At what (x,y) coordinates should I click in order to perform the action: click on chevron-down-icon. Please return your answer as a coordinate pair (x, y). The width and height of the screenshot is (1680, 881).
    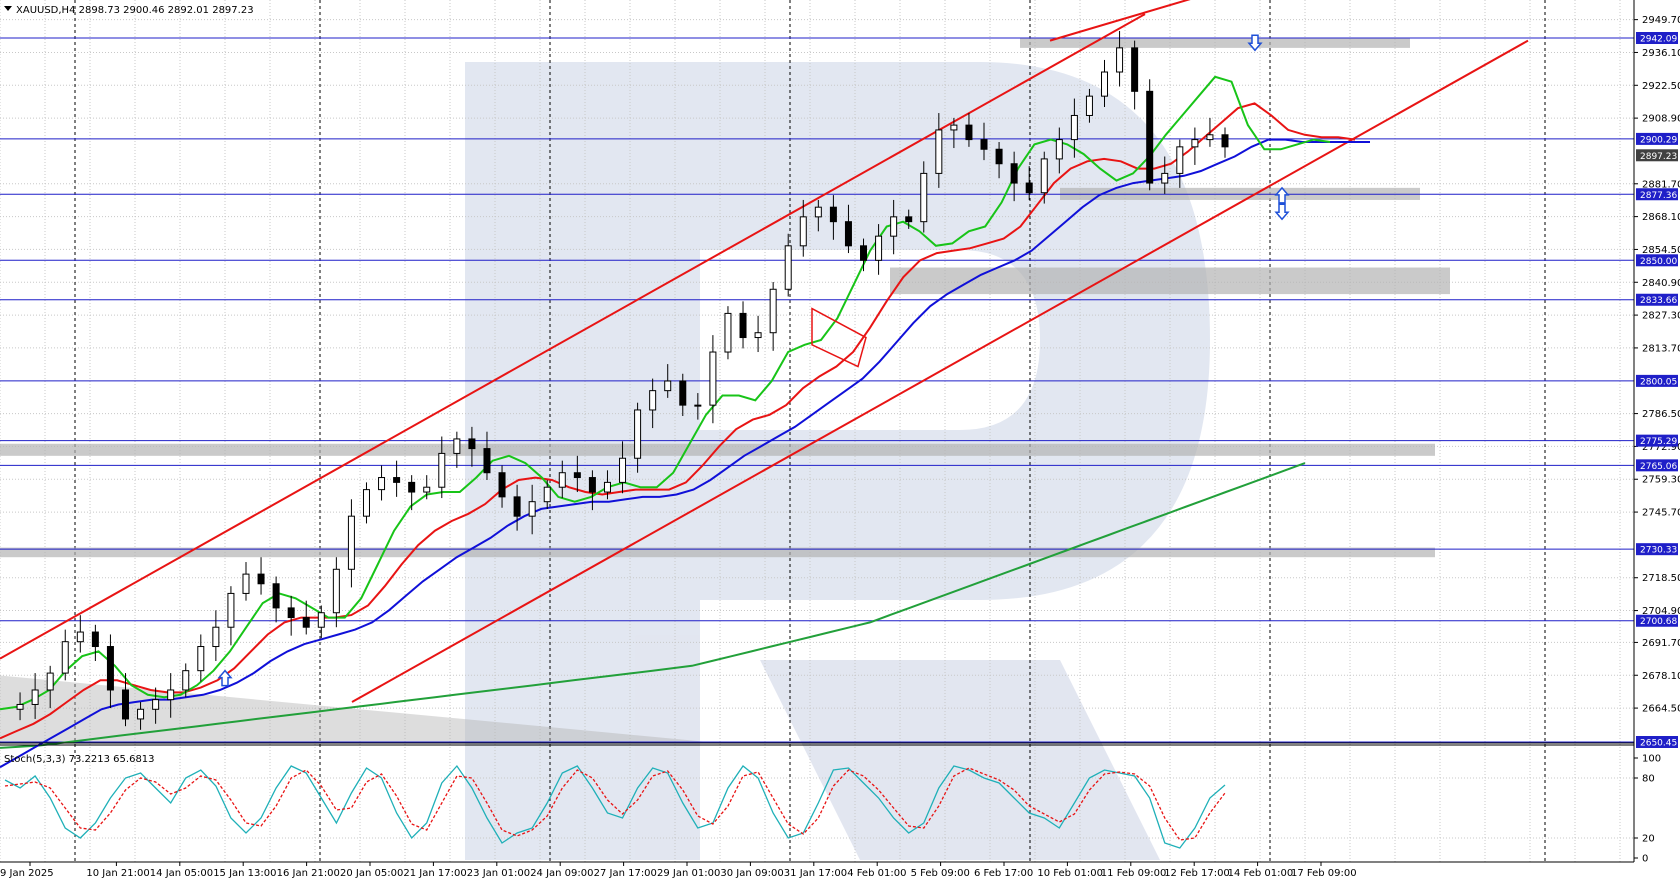
    Looking at the image, I should click on (8, 8).